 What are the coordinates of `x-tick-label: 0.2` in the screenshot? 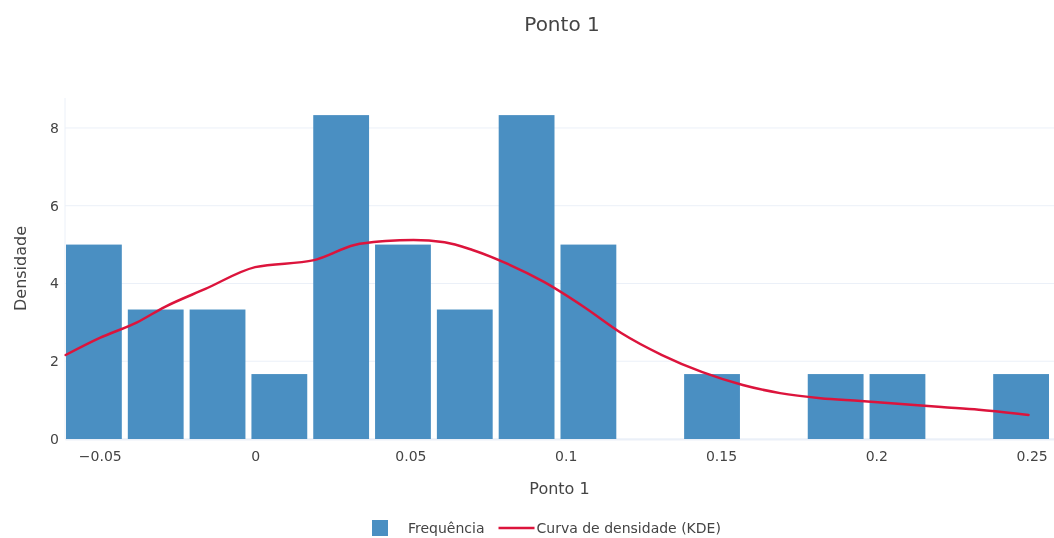 It's located at (876, 455).